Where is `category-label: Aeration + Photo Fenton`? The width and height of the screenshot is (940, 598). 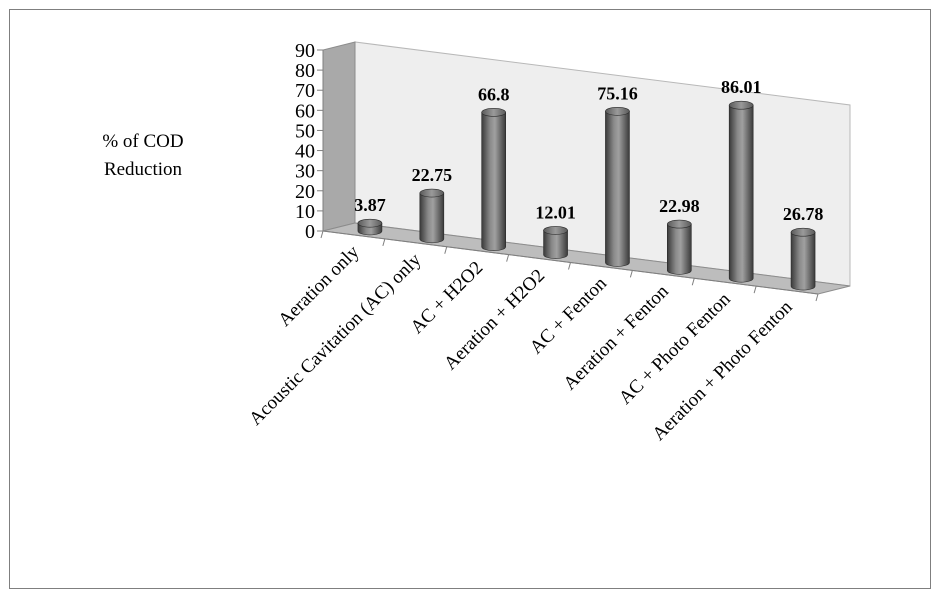
category-label: Aeration + Photo Fenton is located at coordinates (722, 370).